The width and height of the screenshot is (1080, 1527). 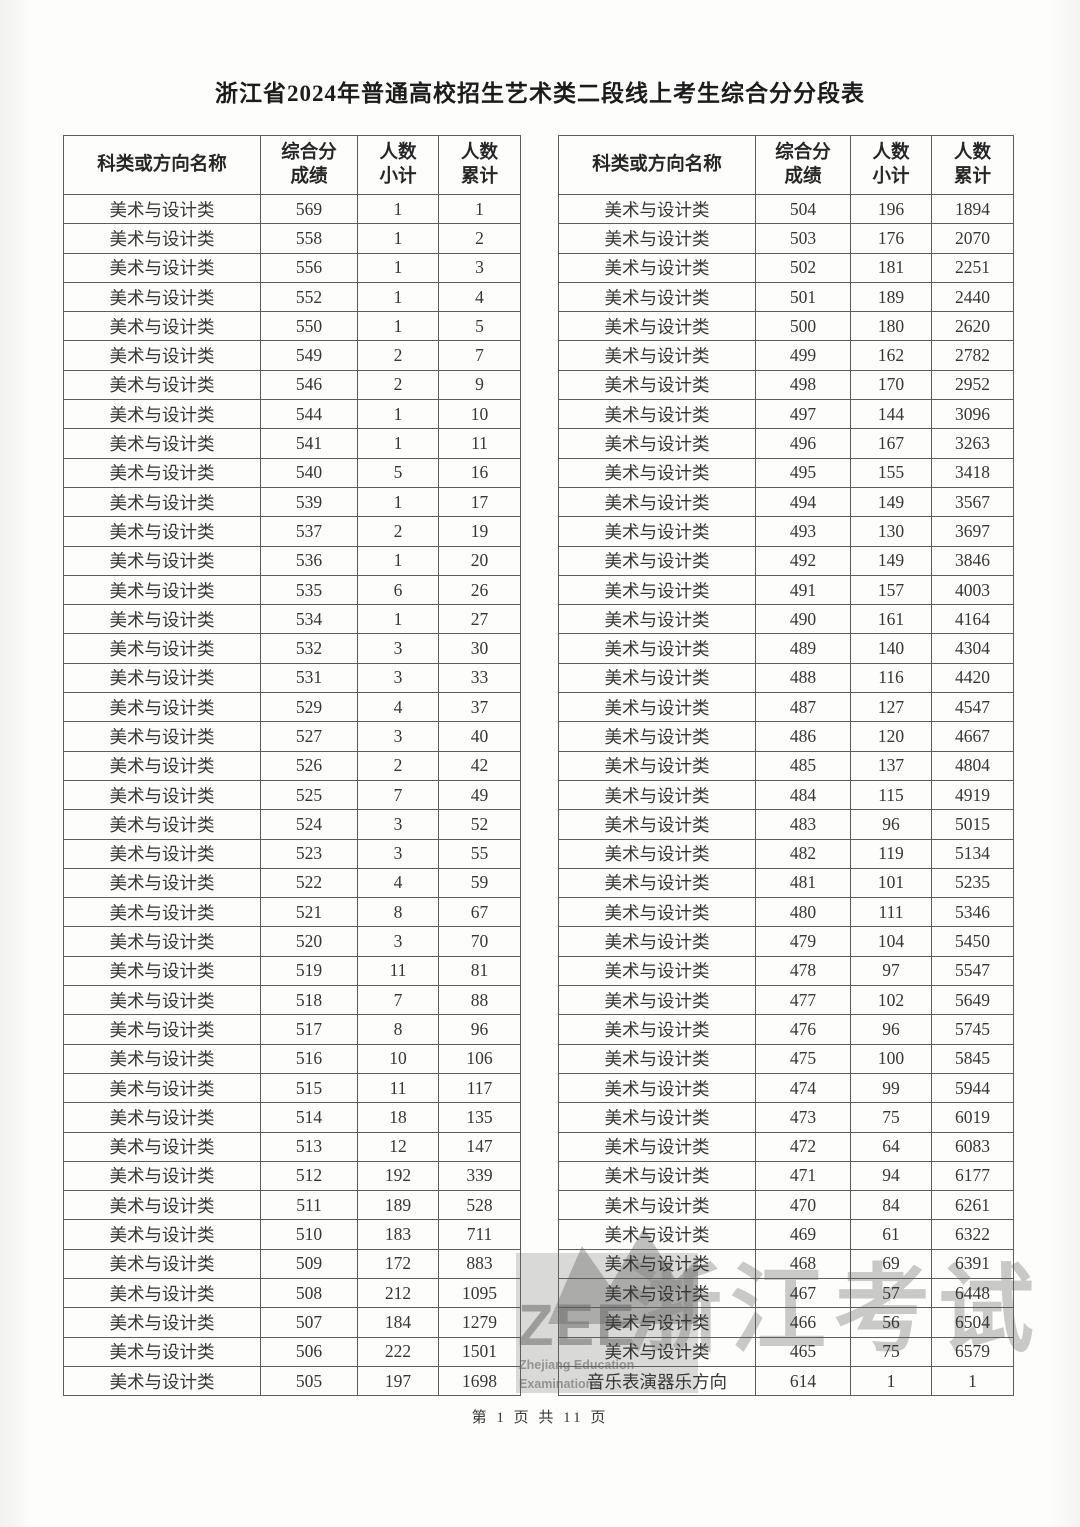 I want to click on score-cell: 509, so click(x=309, y=1263).